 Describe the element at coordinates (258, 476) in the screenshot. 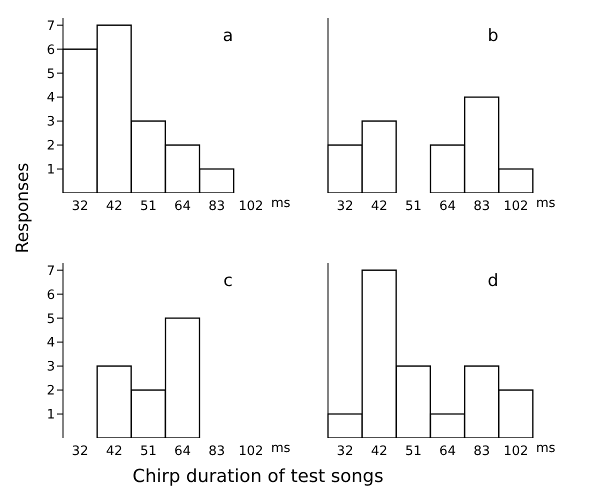

I see `x-axis-title: Chirp duration of test songs` at that location.